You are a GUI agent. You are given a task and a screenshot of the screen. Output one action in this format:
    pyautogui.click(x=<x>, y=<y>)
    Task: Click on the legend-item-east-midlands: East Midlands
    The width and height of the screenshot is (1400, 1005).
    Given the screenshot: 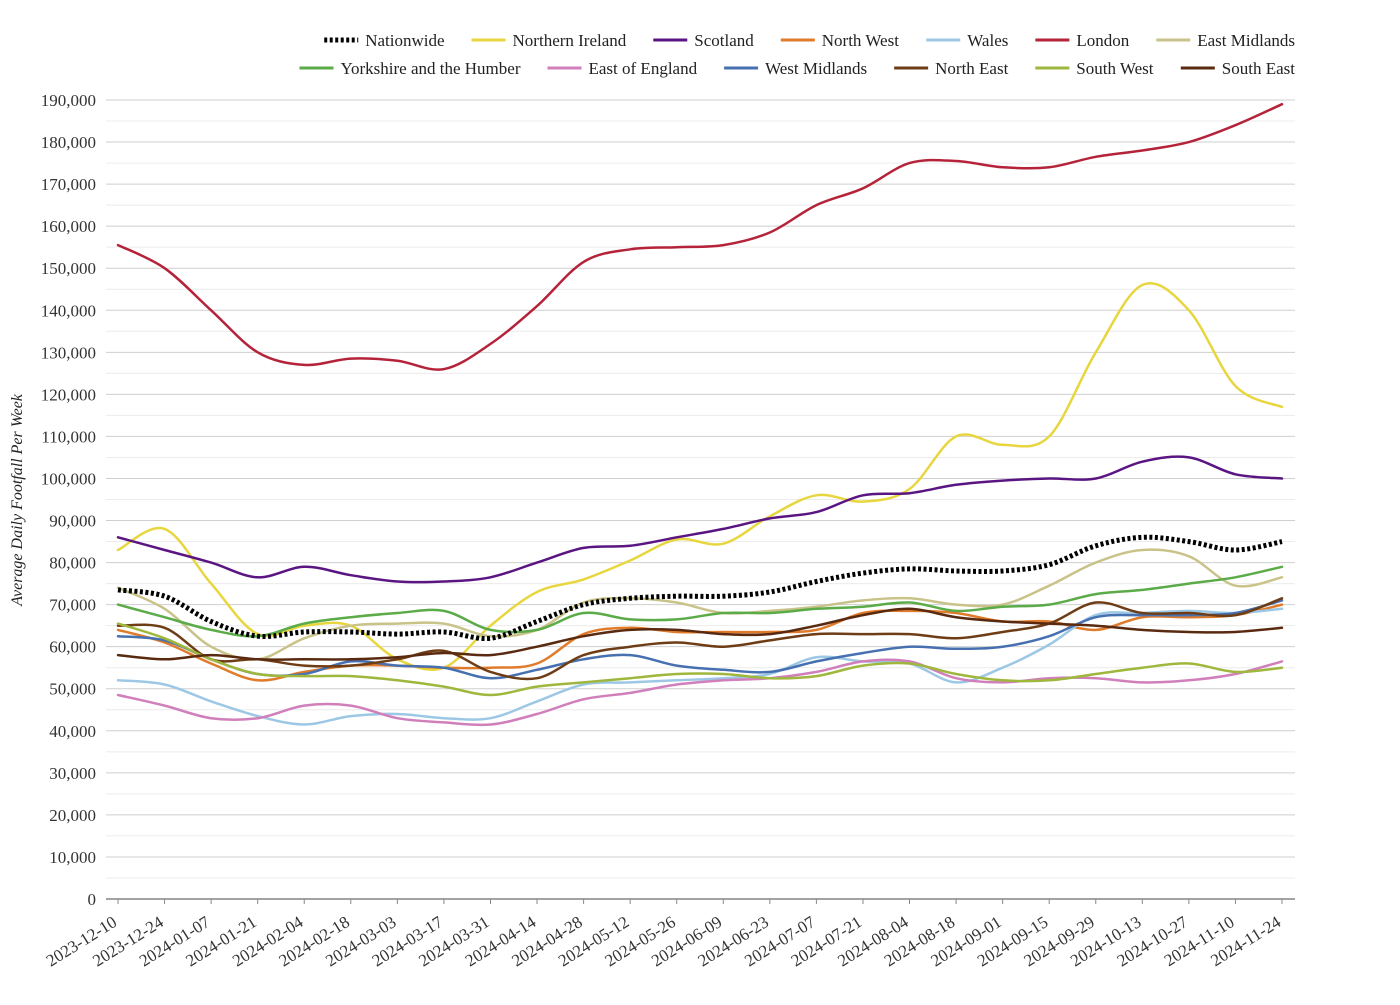 What is the action you would take?
    pyautogui.click(x=1225, y=40)
    